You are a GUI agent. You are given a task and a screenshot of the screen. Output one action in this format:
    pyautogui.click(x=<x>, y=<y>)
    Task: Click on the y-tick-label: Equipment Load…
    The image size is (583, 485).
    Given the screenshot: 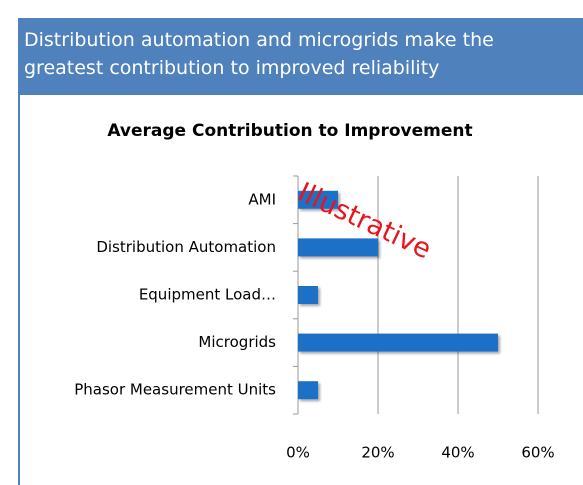 What is the action you would take?
    pyautogui.click(x=207, y=295)
    